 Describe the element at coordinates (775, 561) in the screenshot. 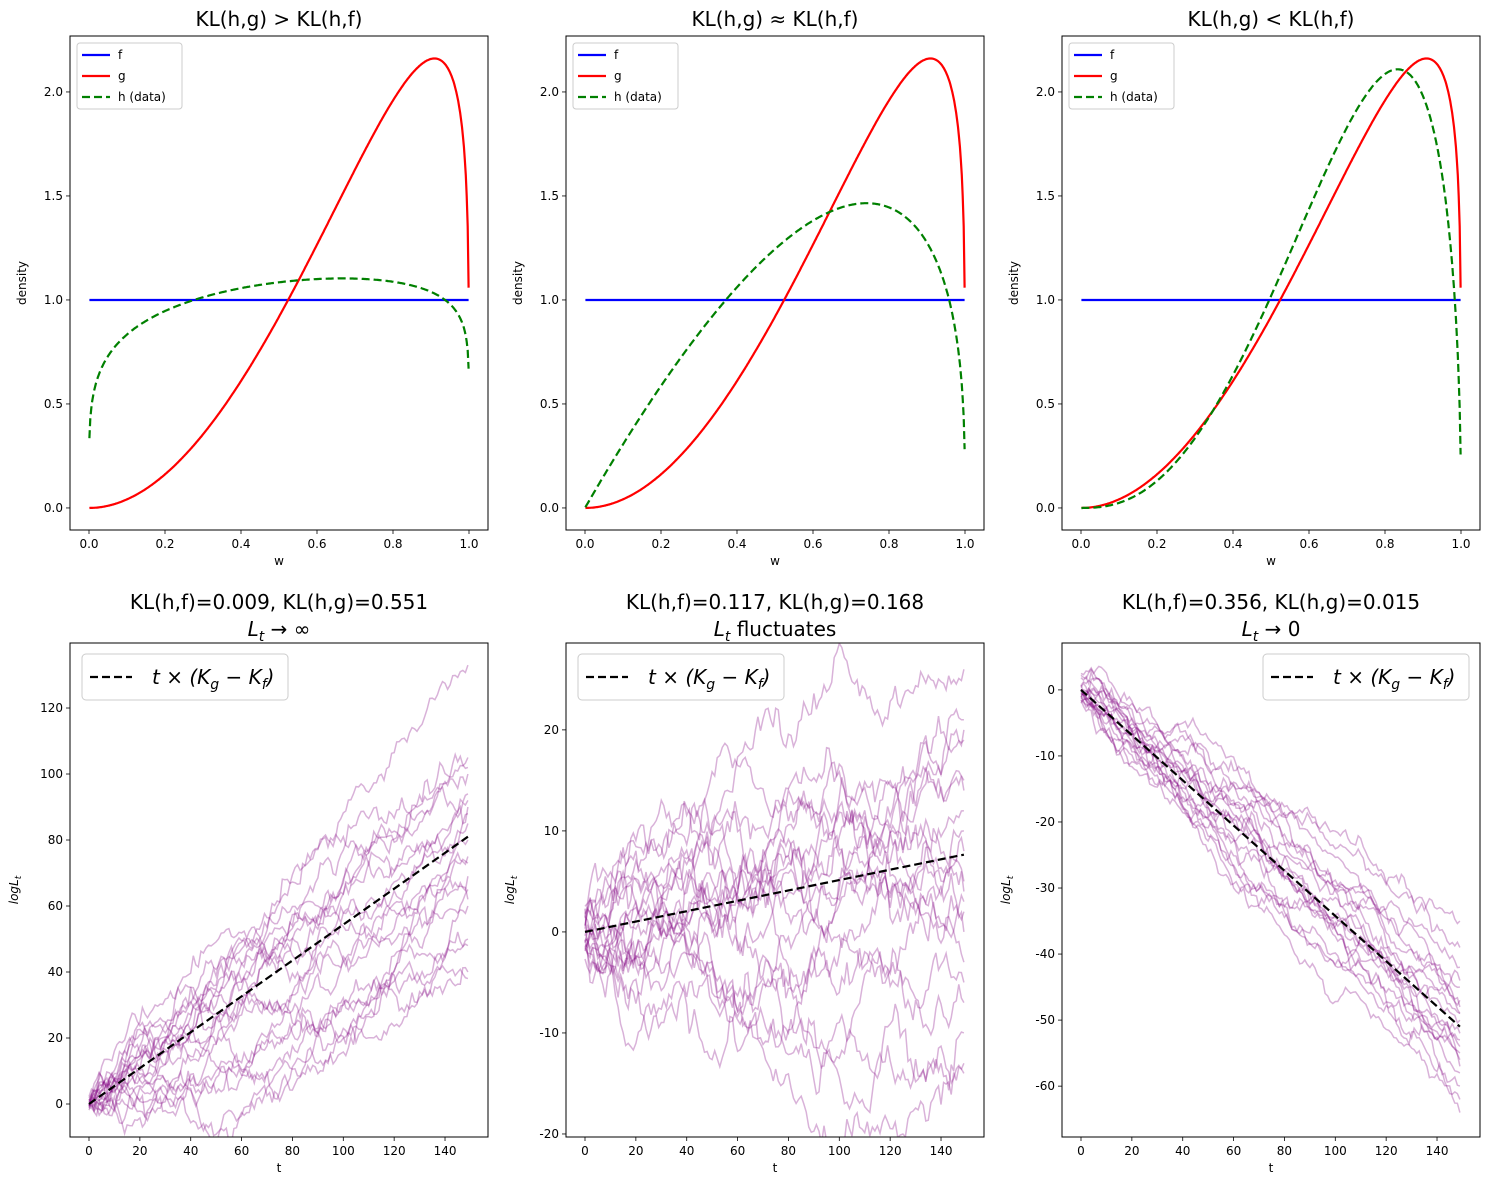

I see `x-axis-label: w` at that location.